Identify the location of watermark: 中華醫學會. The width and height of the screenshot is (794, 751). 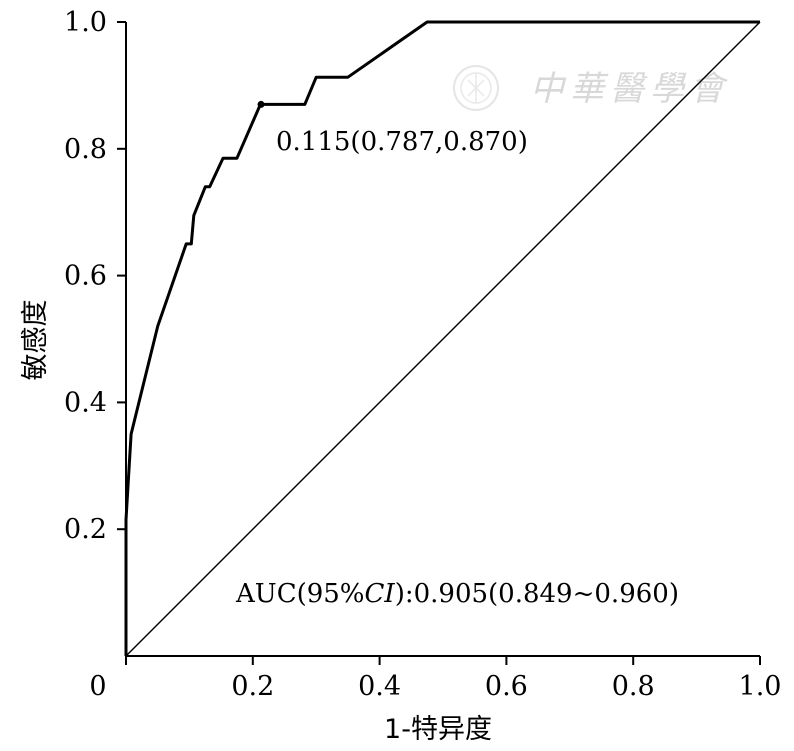
(591, 88).